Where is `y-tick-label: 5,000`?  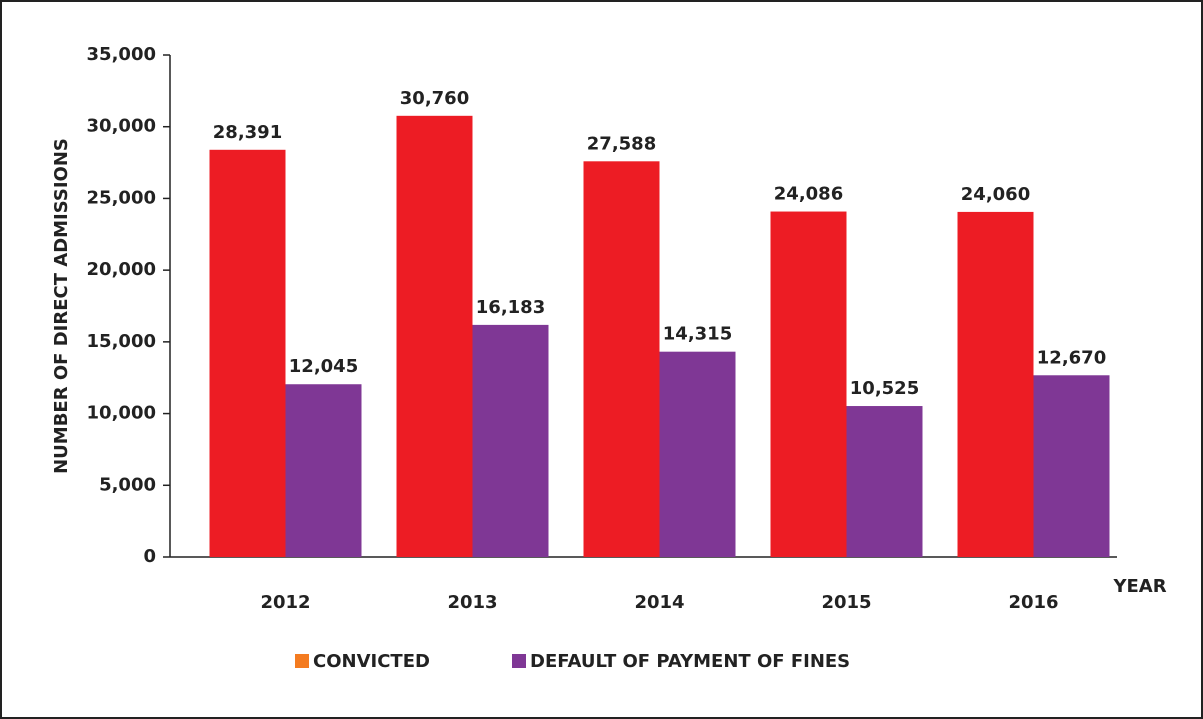 y-tick-label: 5,000 is located at coordinates (127, 484).